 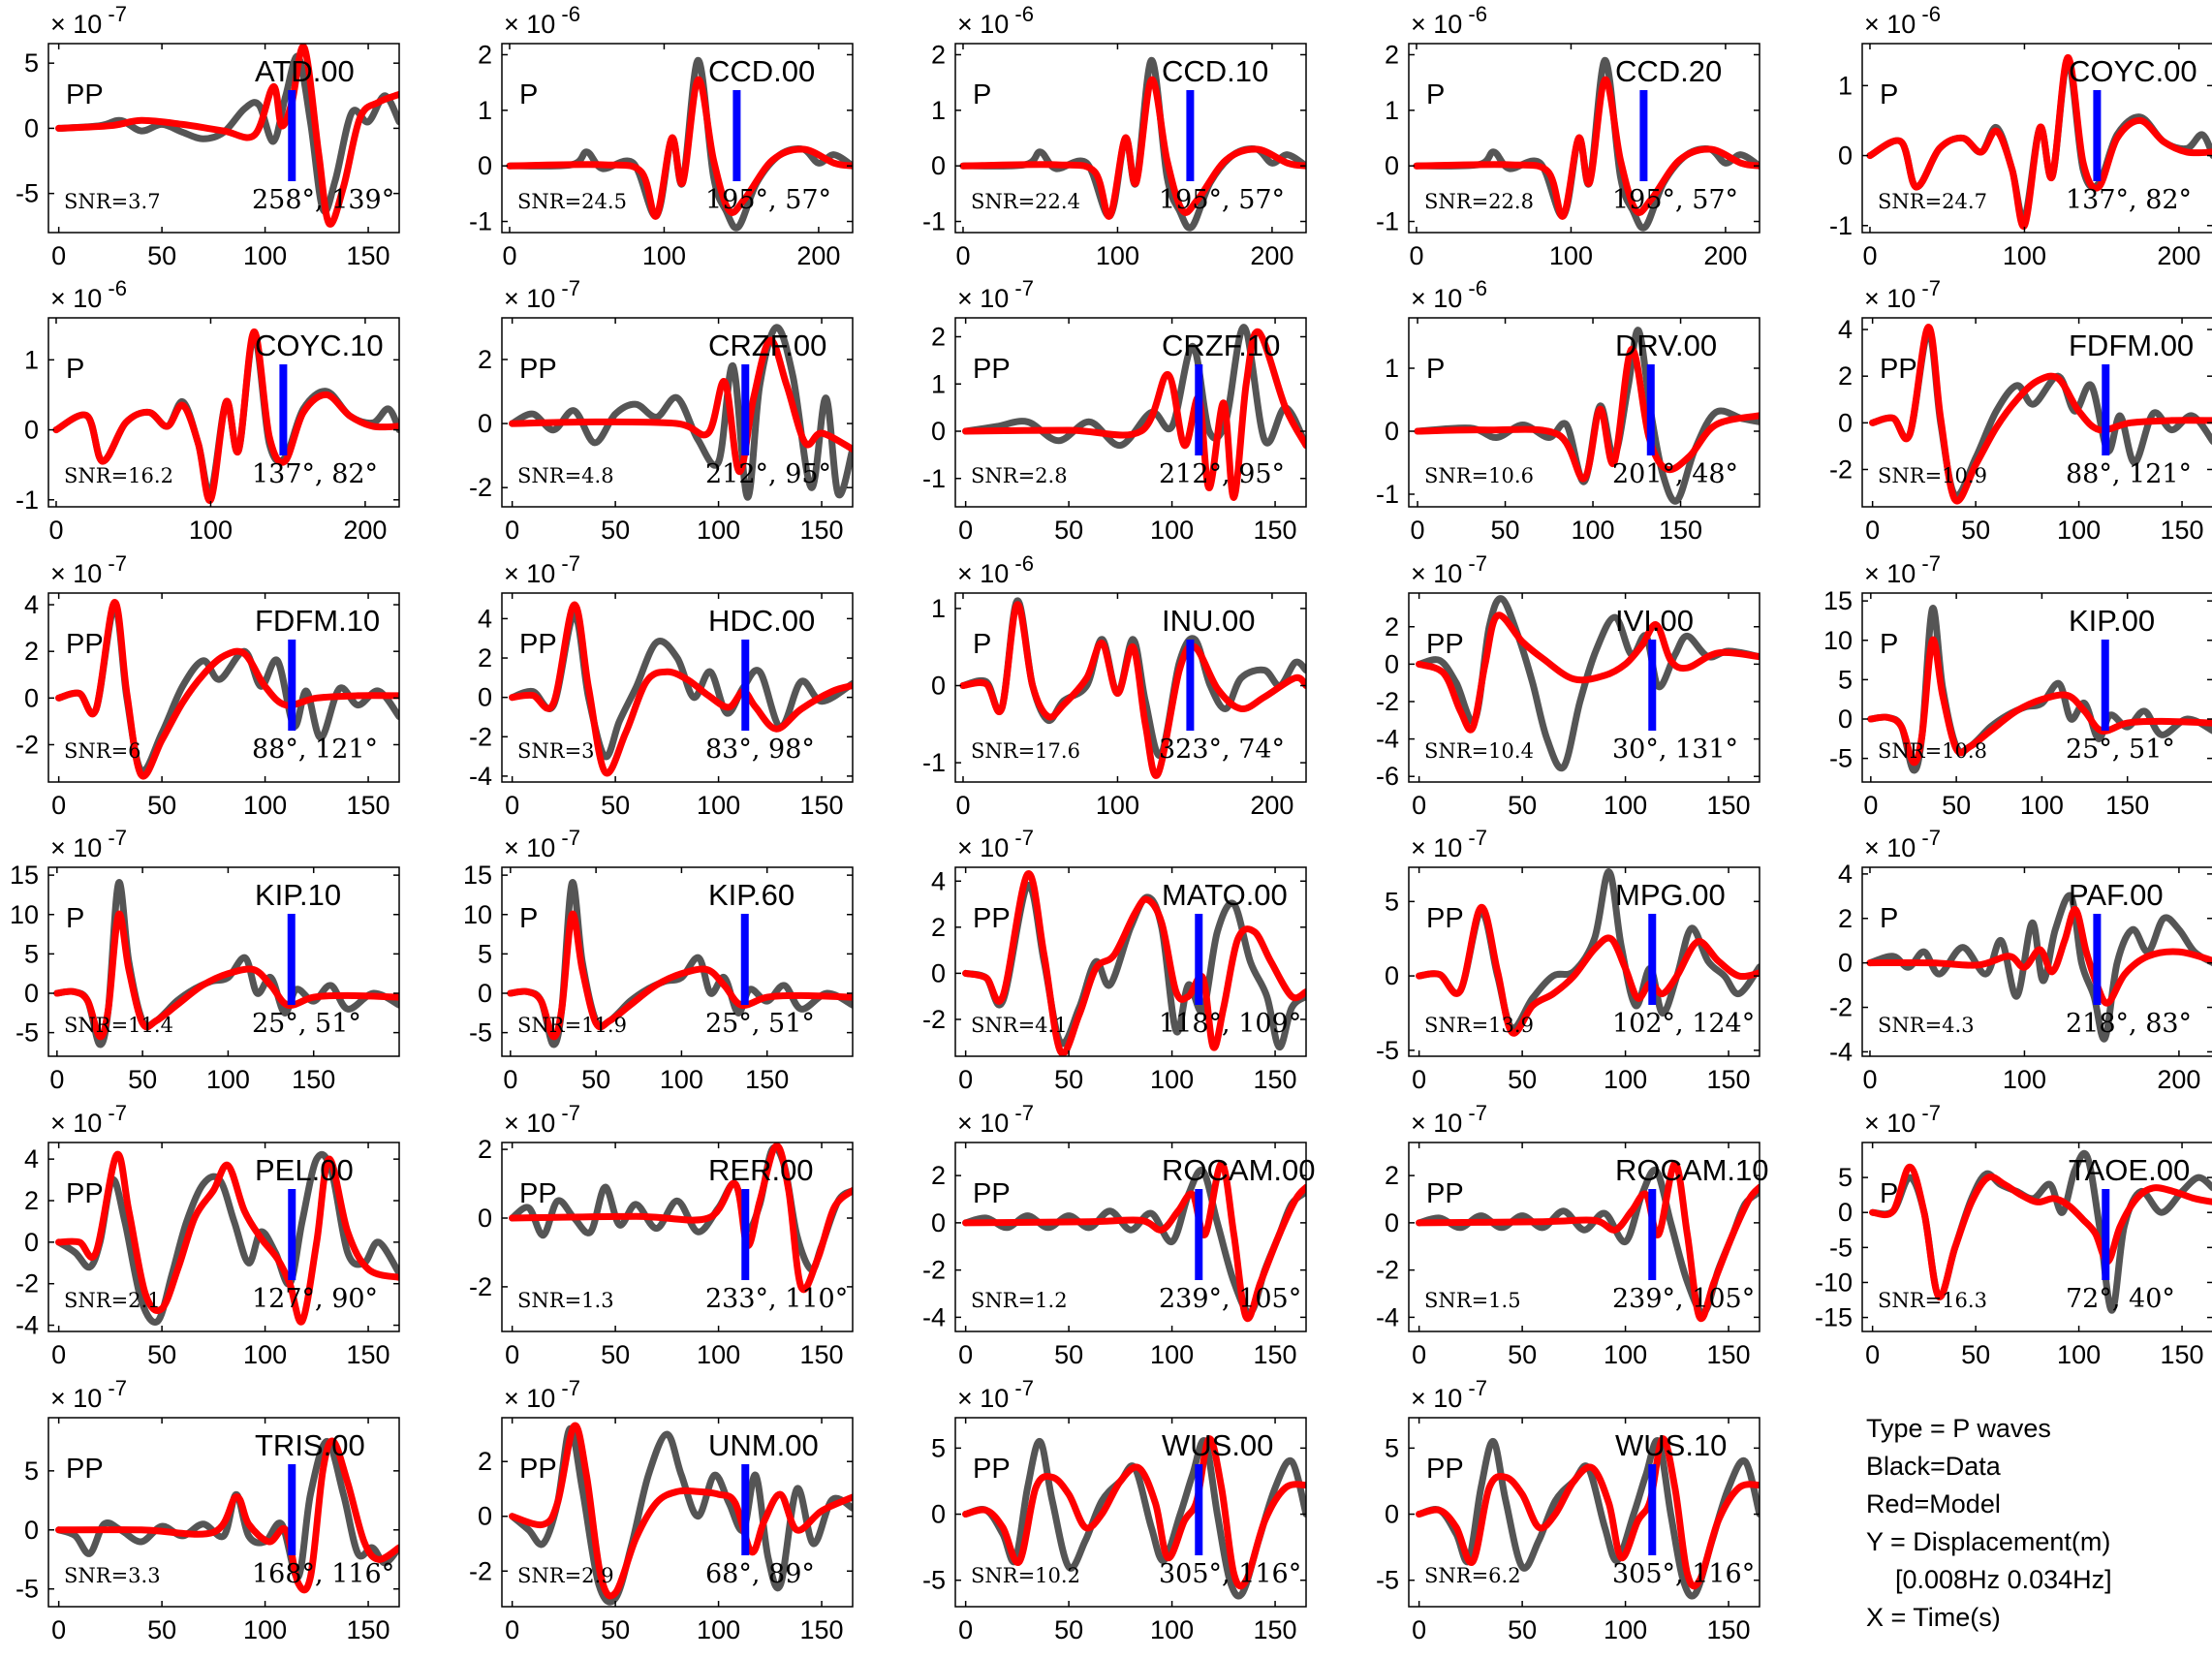 I want to click on angles-label: 83°, 98°, so click(x=760, y=750).